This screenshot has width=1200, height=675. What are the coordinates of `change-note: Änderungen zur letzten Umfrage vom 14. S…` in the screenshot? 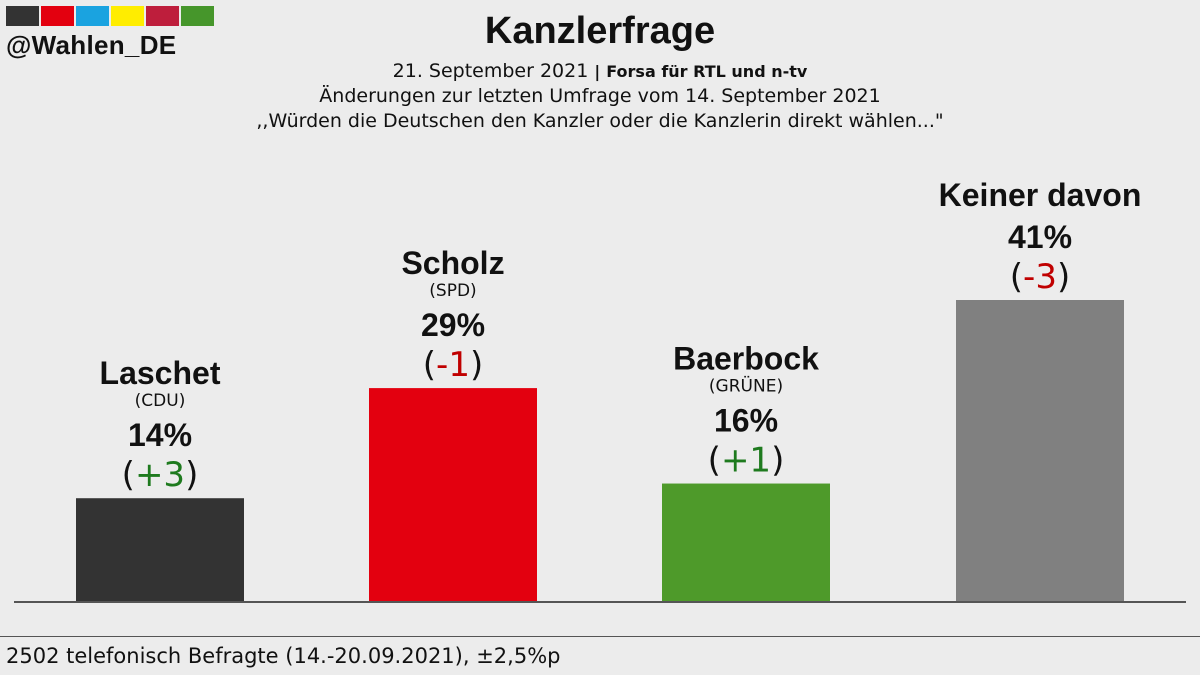 It's located at (600, 96).